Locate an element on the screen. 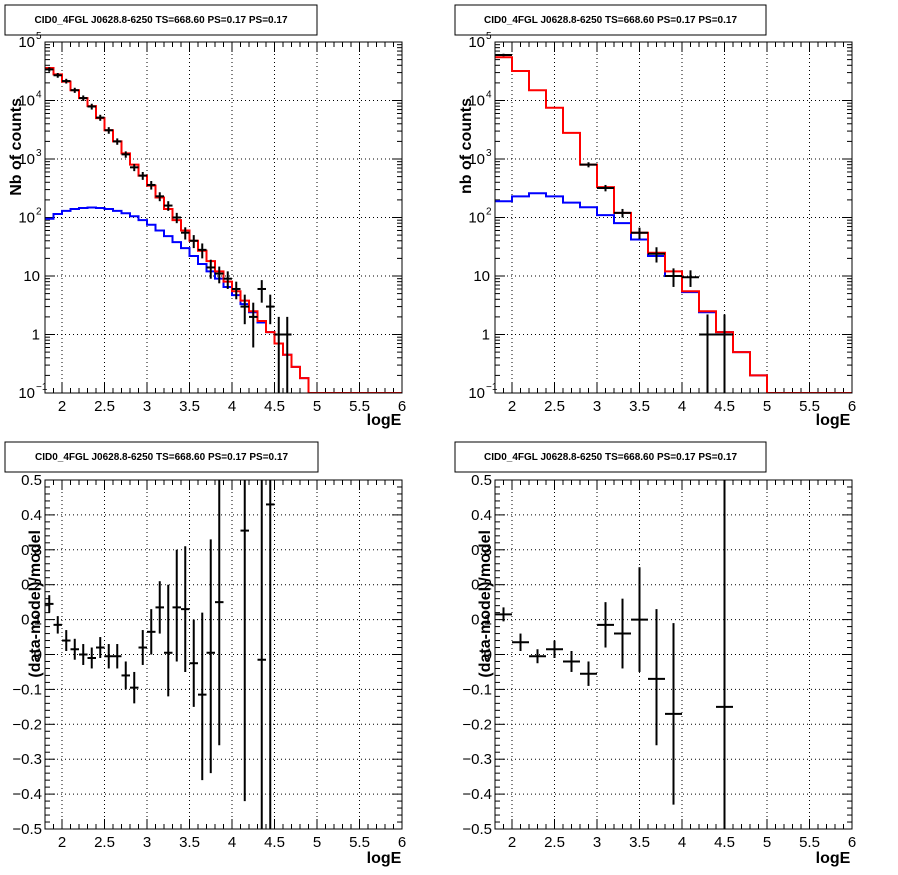 The image size is (898, 875). x-tick-label: 2.5 is located at coordinates (554, 842).